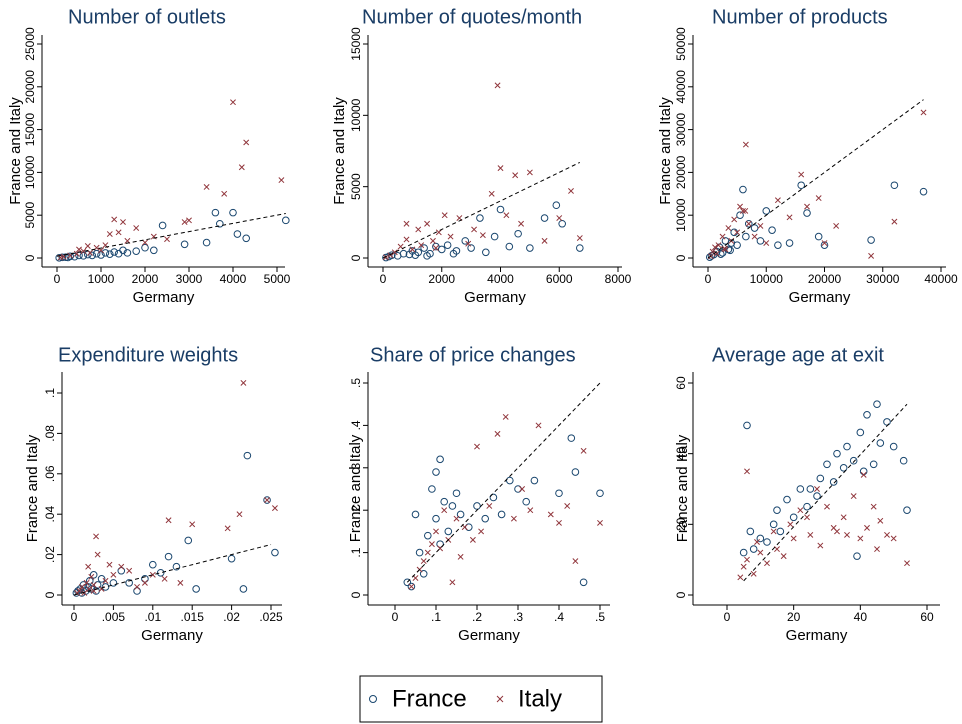 This screenshot has height=724, width=962. Describe the element at coordinates (395, 617) in the screenshot. I see `x-tick-label: 0` at that location.